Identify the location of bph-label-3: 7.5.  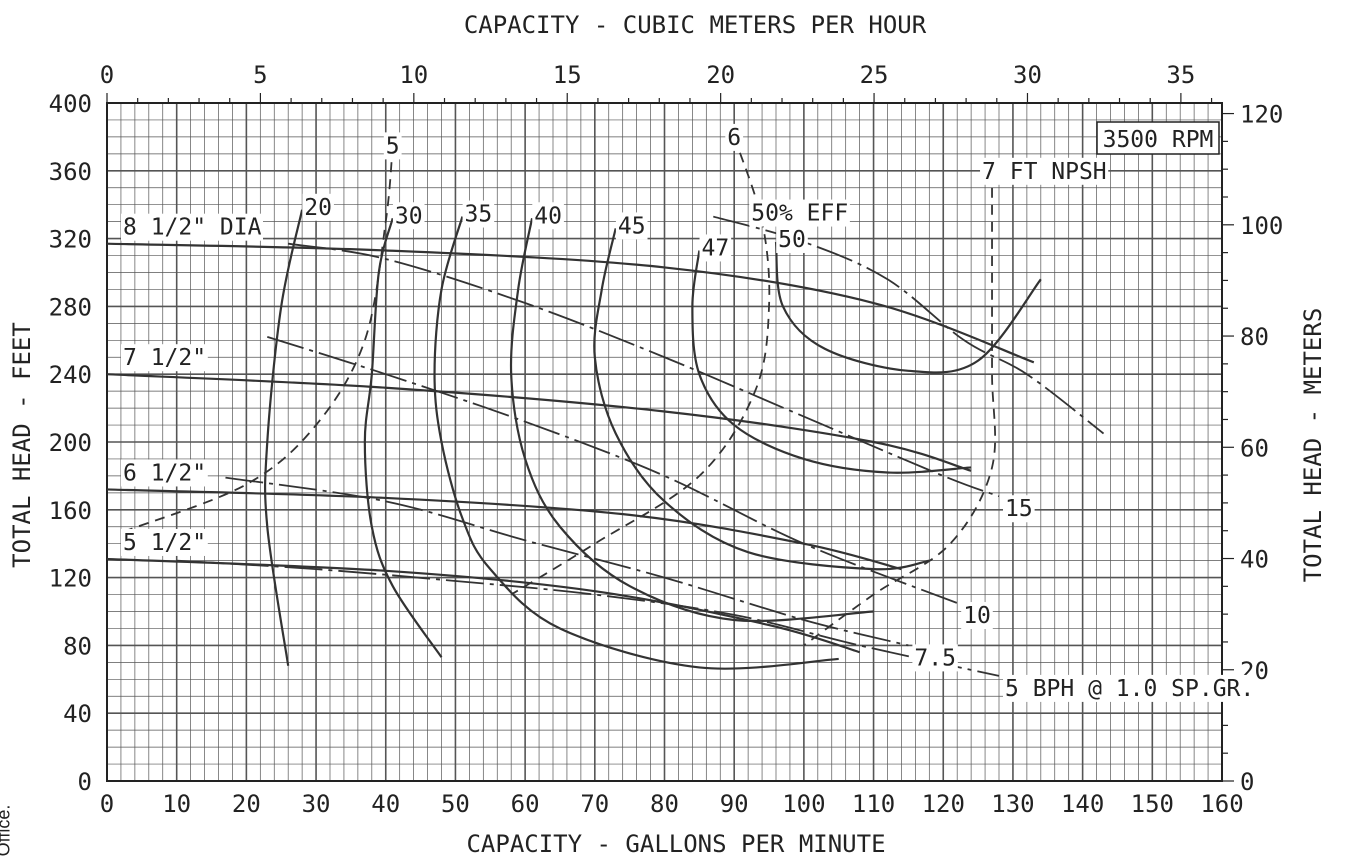
(935, 658).